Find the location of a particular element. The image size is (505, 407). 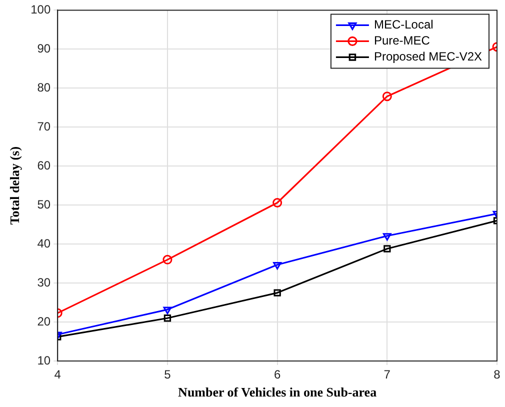

x-tick-label: 8 is located at coordinates (497, 375).